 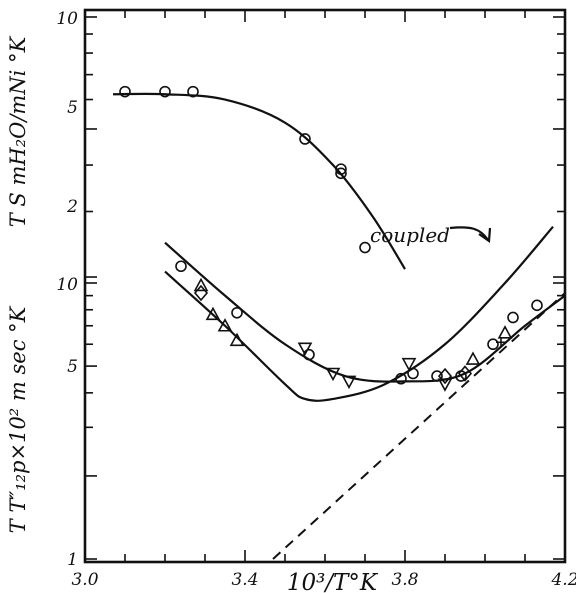 What do you see at coordinates (18, 131) in the screenshot?
I see `y-axis-label-upper: T S mH₂O/mNi °K` at bounding box center [18, 131].